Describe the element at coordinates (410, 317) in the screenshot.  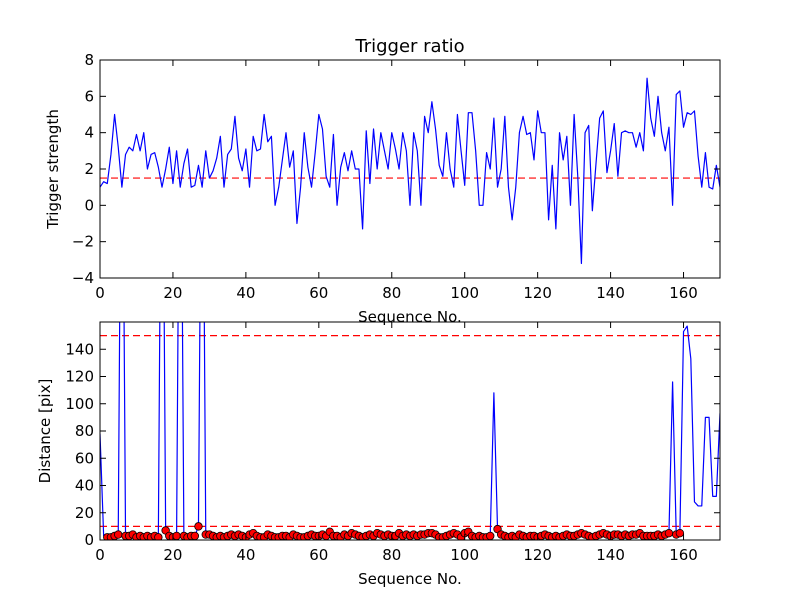
I see `top-xlabel: Sequence No.` at that location.